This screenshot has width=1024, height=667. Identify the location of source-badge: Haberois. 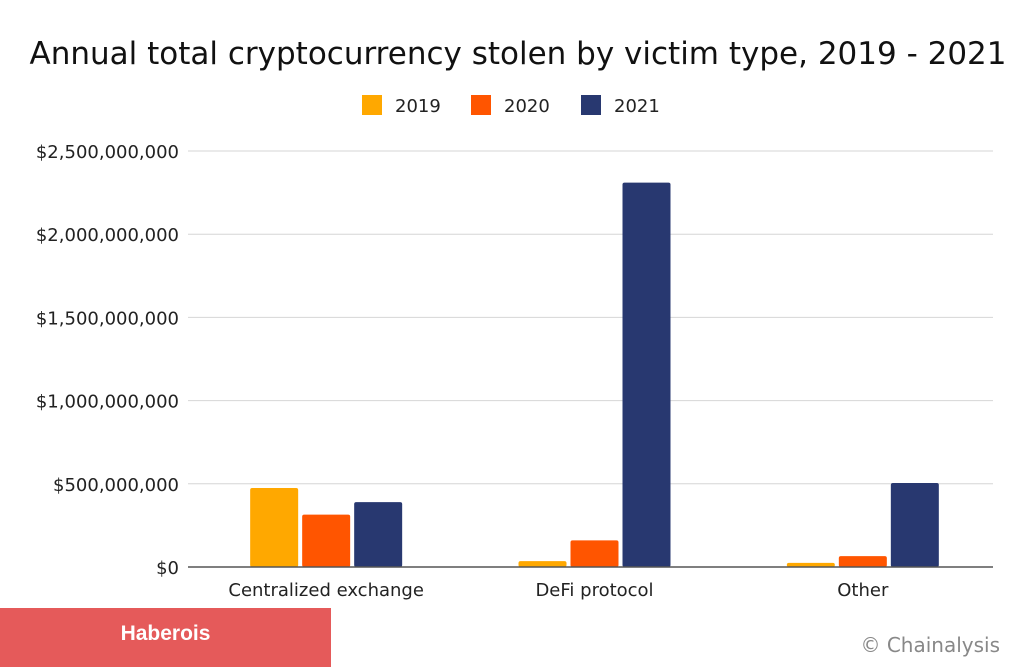
(165, 637).